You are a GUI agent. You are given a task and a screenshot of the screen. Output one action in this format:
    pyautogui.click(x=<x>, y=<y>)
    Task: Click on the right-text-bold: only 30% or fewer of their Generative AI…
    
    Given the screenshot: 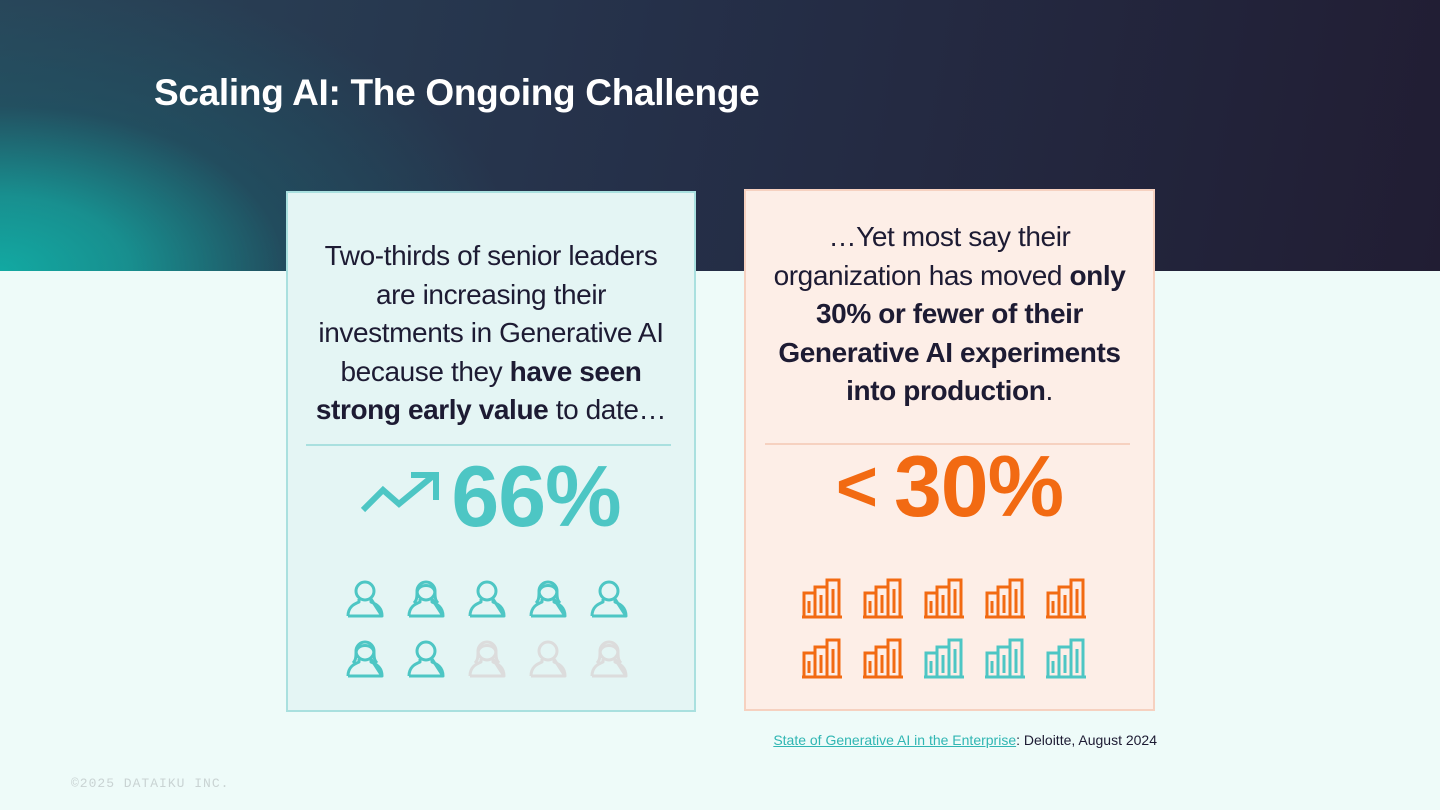 What is the action you would take?
    pyautogui.click(x=952, y=333)
    